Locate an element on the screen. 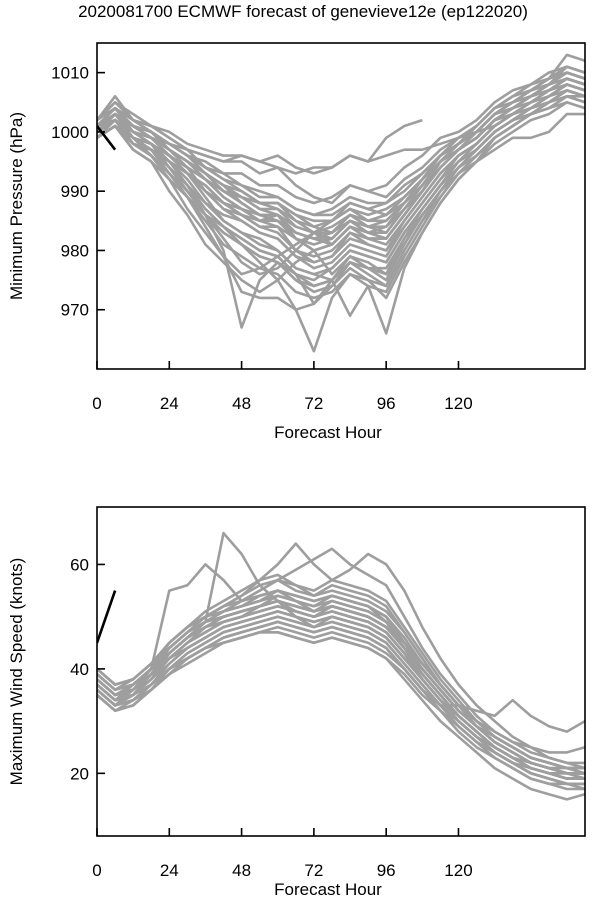 Image resolution: width=606 pixels, height=900 pixels. y-tick-label: 980 is located at coordinates (75, 250).